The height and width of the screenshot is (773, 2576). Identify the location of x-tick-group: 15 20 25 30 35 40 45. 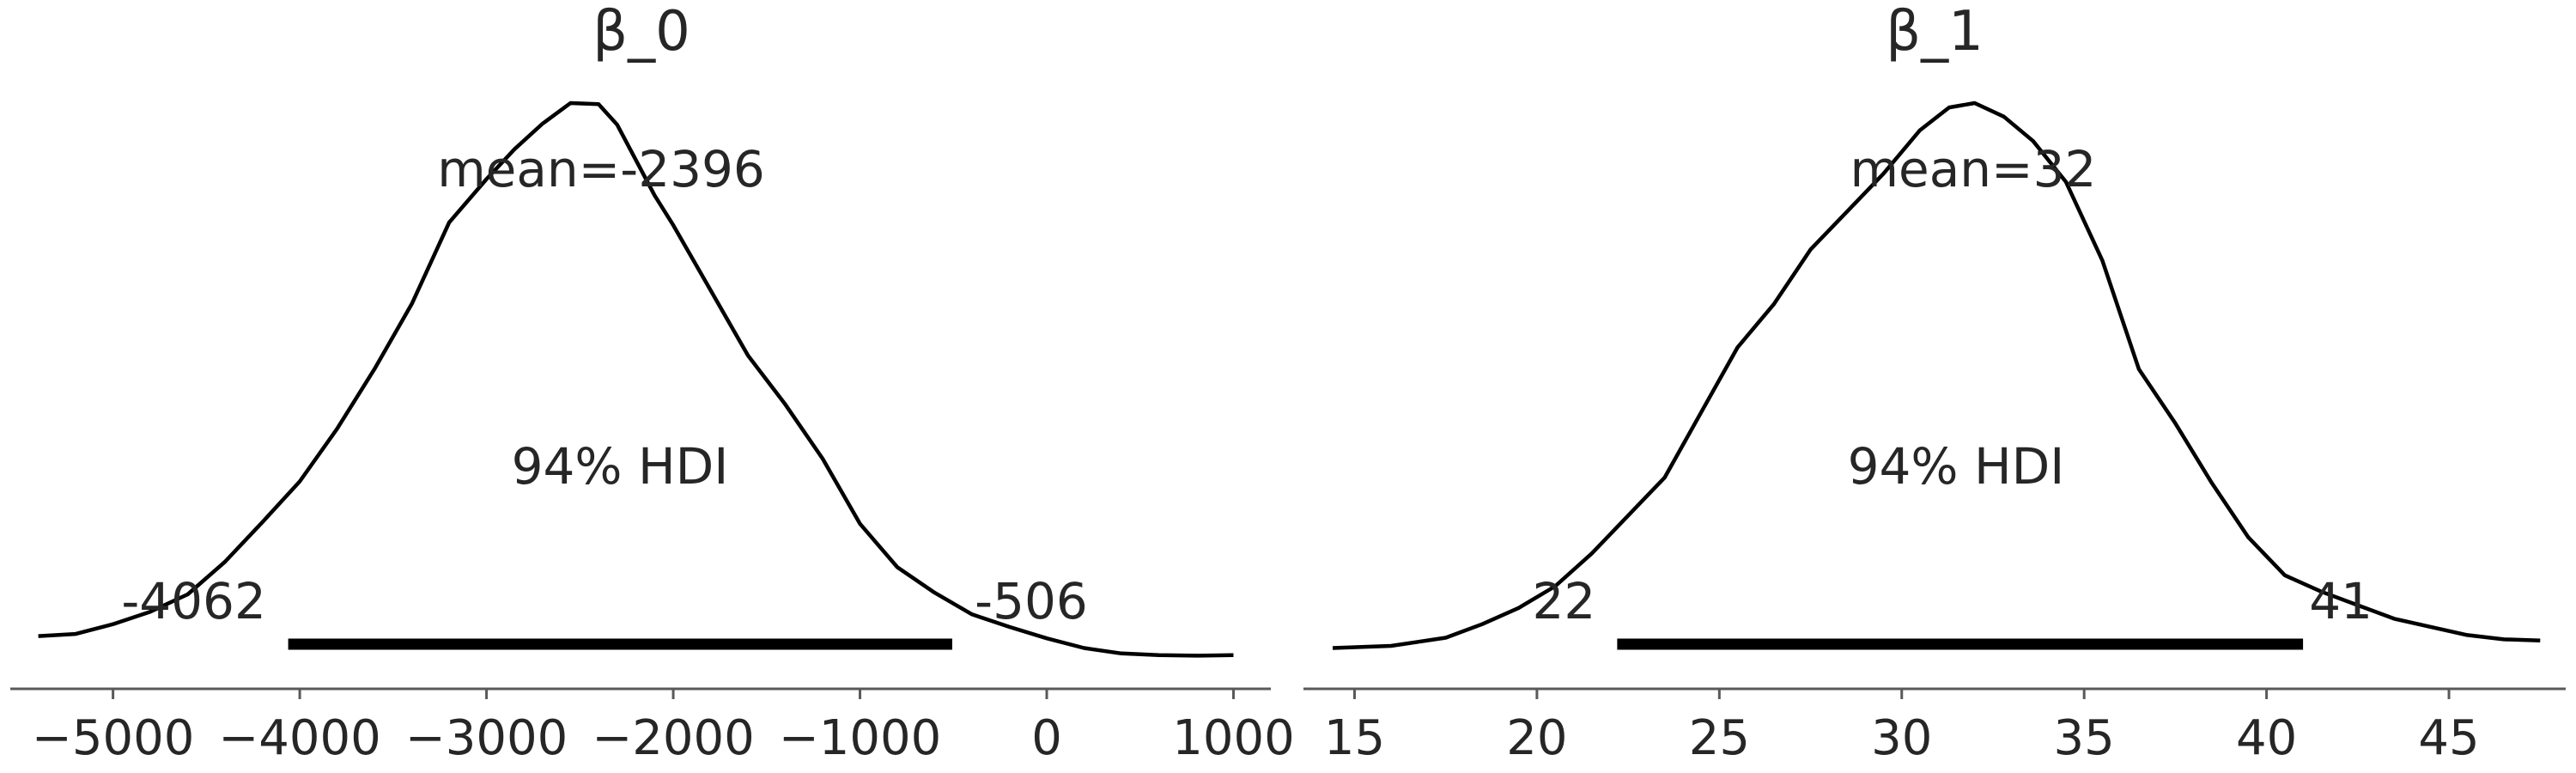
(1902, 727).